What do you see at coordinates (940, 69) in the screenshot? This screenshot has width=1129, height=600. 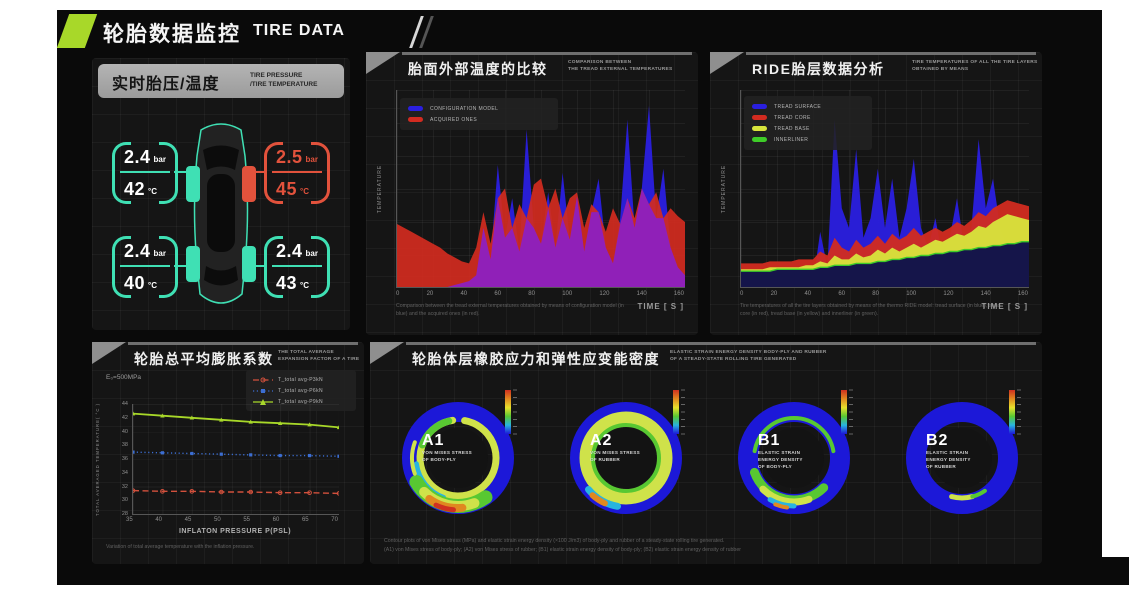 I see `panel-title-en-line: OBTAINED BY MEANS` at bounding box center [940, 69].